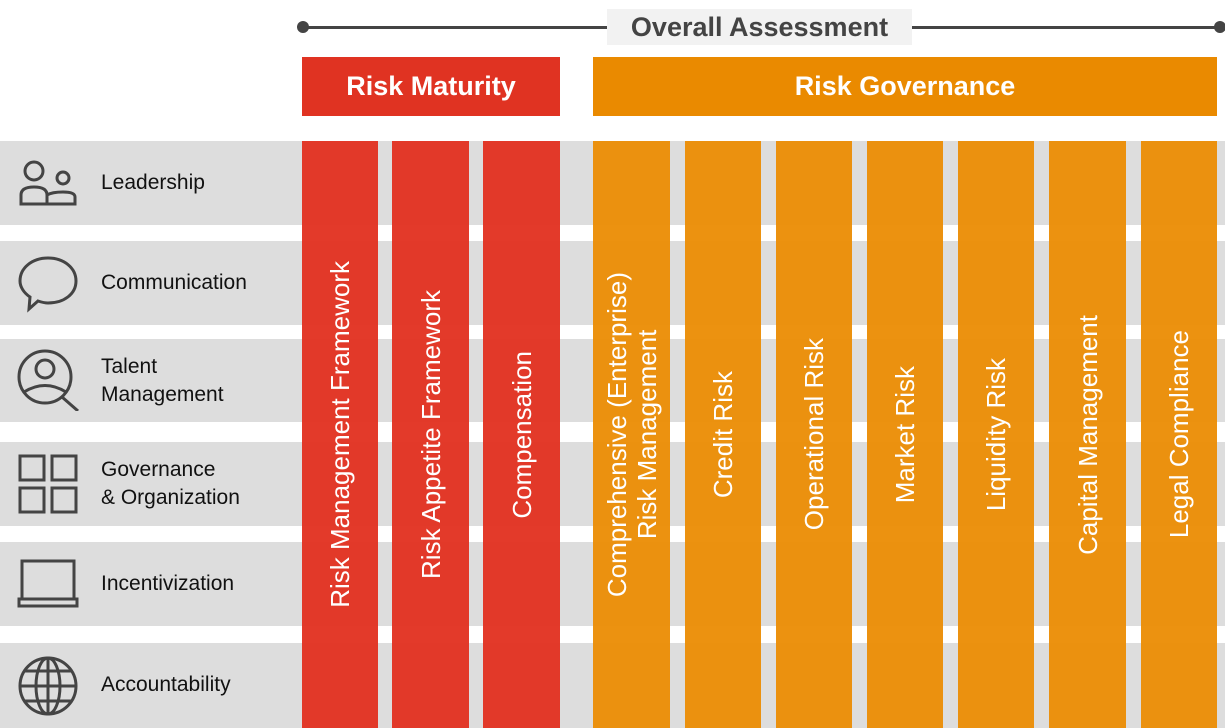  What do you see at coordinates (303, 27) in the screenshot?
I see `bracket-start-dot` at bounding box center [303, 27].